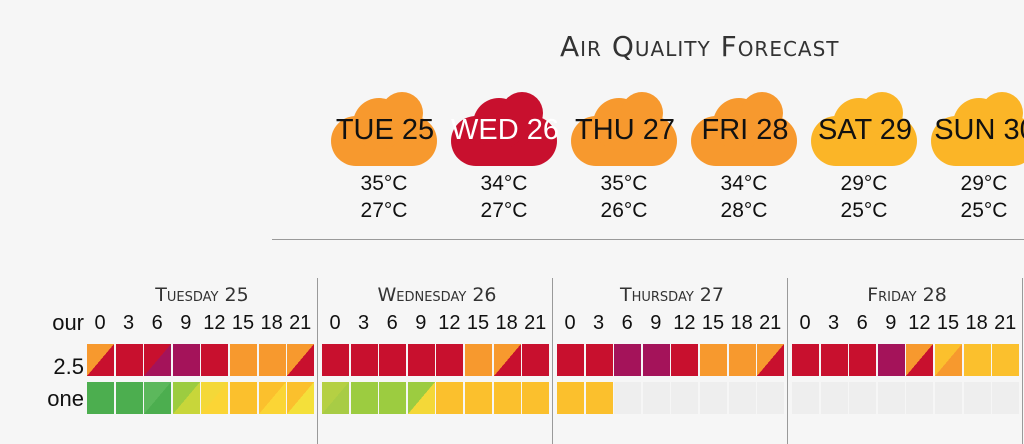  Describe the element at coordinates (511, 162) in the screenshot. I see `day-card: WED 26 34°C 27°C` at that location.